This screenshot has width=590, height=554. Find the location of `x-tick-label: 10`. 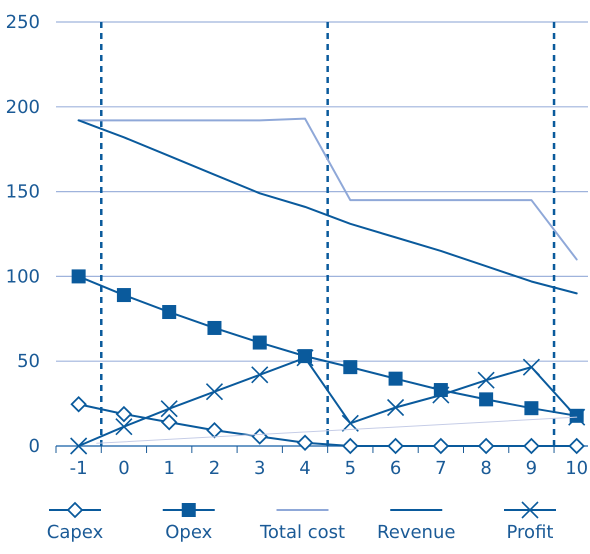

x-tick-label: 10 is located at coordinates (576, 468).